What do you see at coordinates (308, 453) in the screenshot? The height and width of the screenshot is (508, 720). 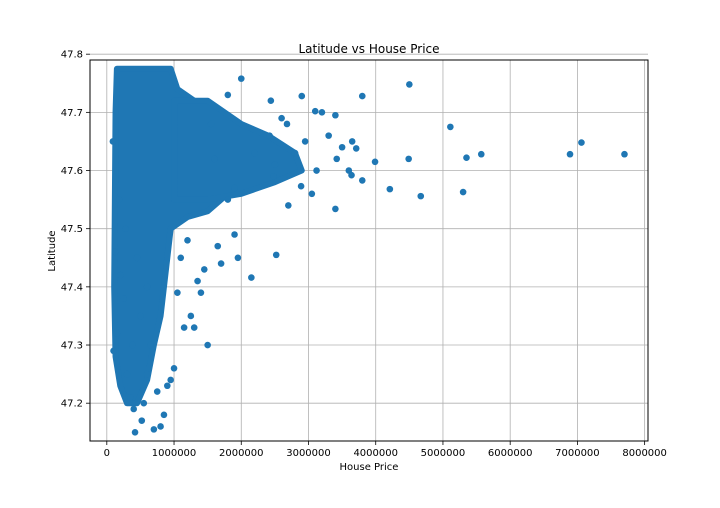 I see `x-tick-label: 3000000` at bounding box center [308, 453].